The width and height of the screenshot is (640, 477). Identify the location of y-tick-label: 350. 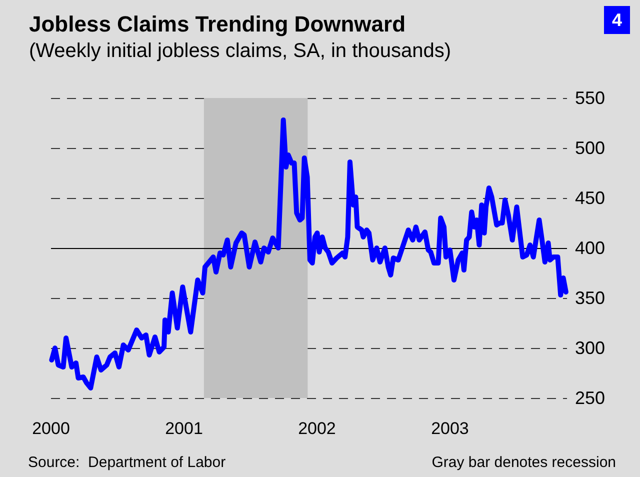
(590, 298).